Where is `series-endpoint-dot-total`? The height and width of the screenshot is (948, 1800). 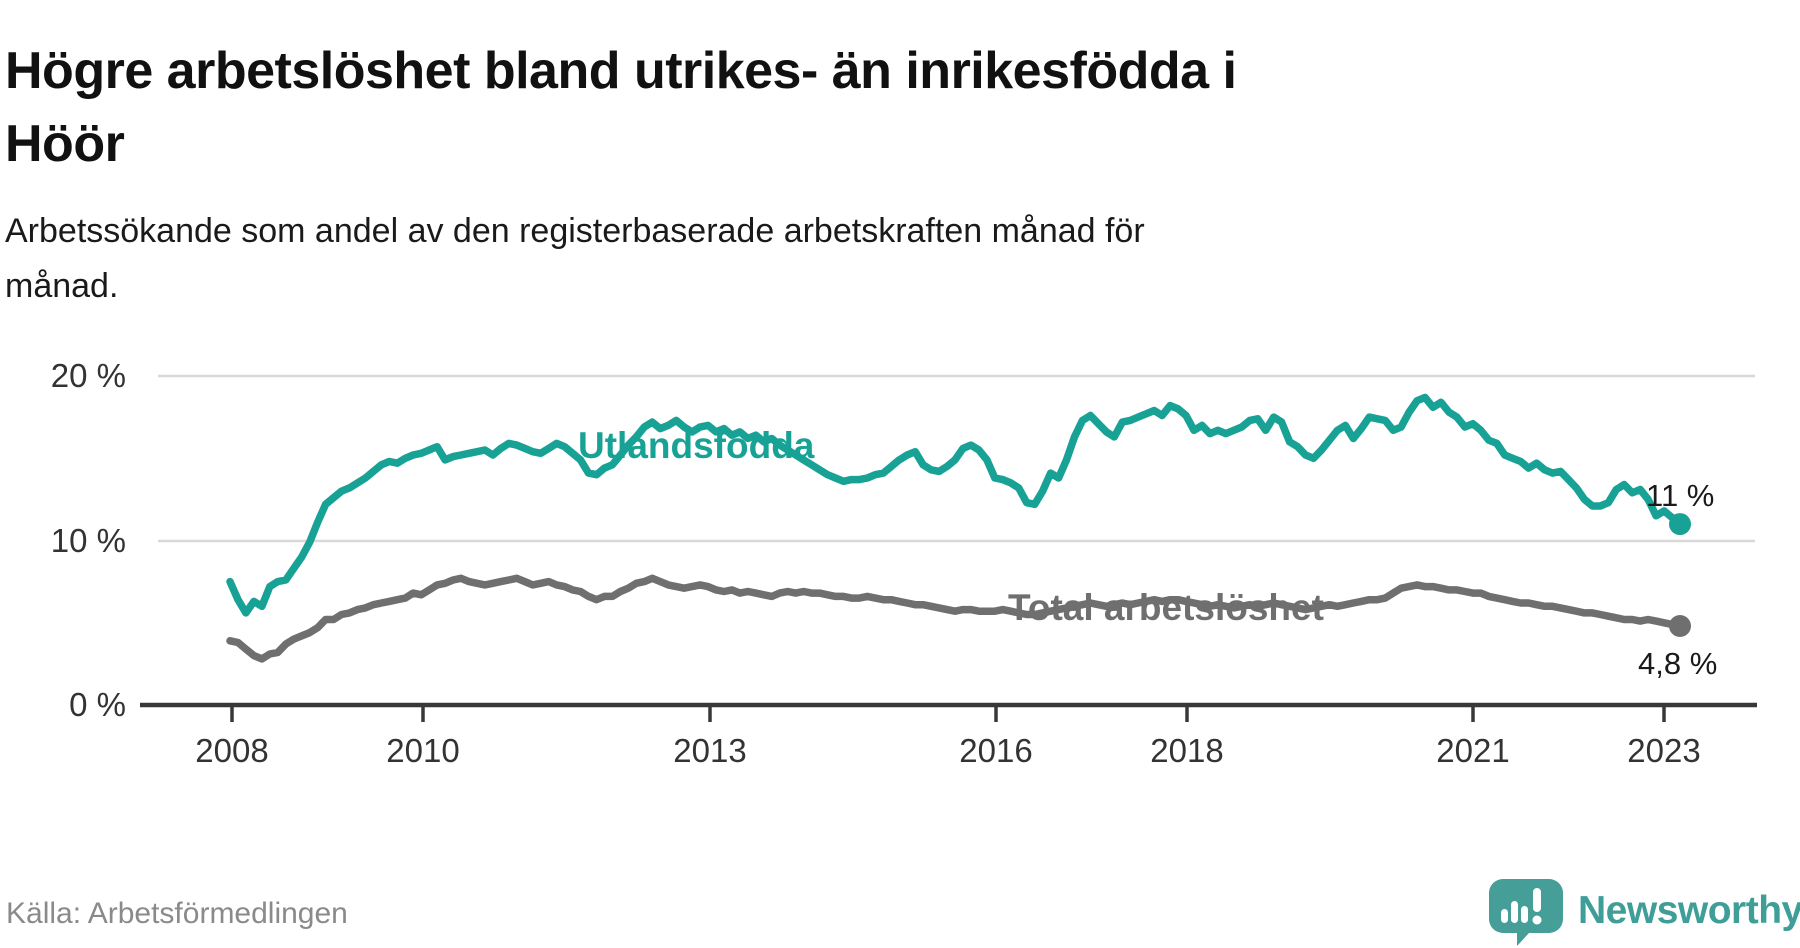
series-endpoint-dot-total is located at coordinates (1680, 626).